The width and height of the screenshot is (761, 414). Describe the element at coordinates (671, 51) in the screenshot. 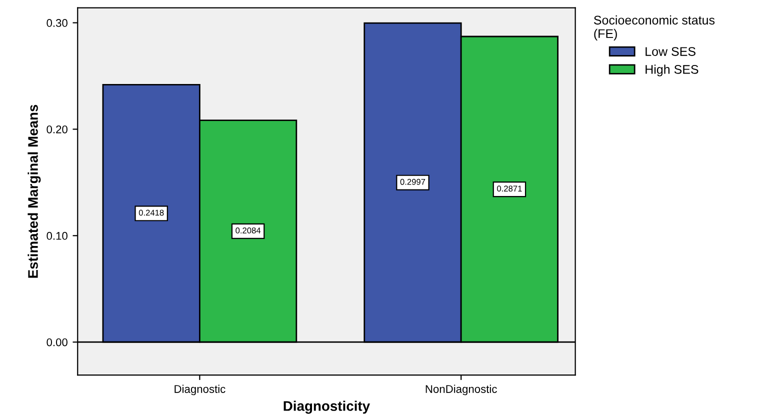

I see `legend-label: Low SES` at that location.